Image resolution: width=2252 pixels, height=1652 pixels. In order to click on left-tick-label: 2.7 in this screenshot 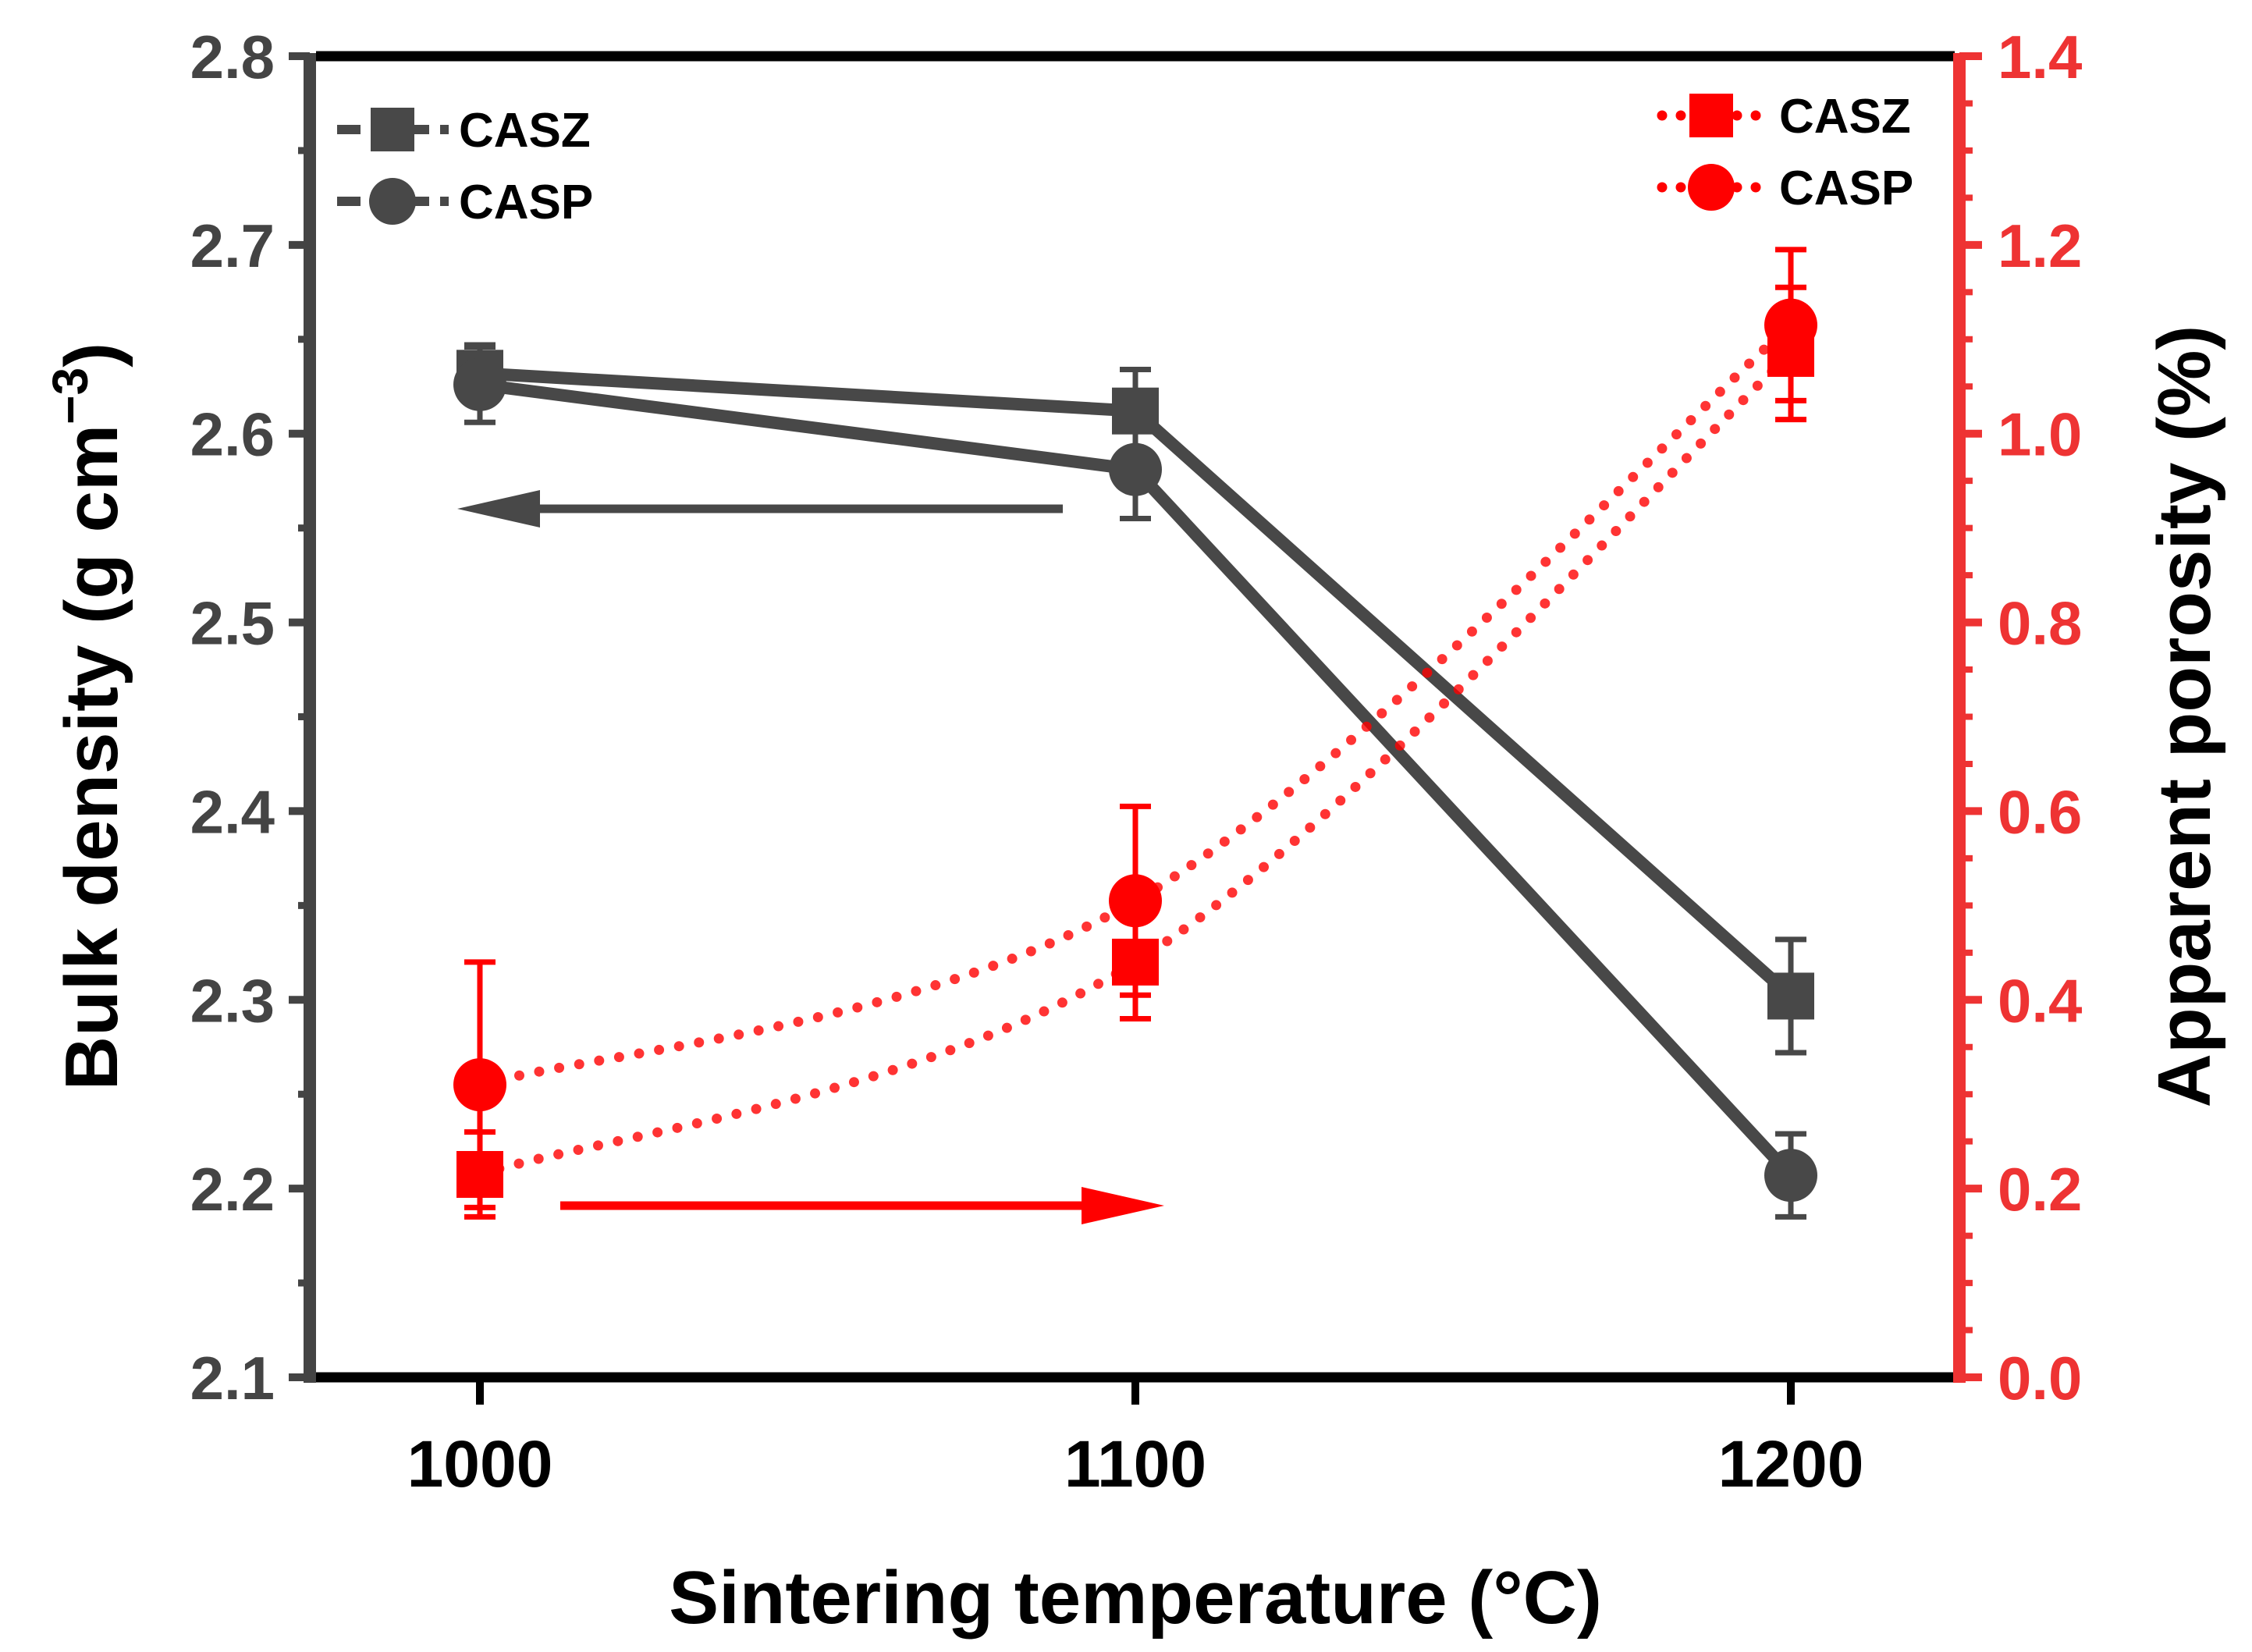, I will do `click(232, 246)`.